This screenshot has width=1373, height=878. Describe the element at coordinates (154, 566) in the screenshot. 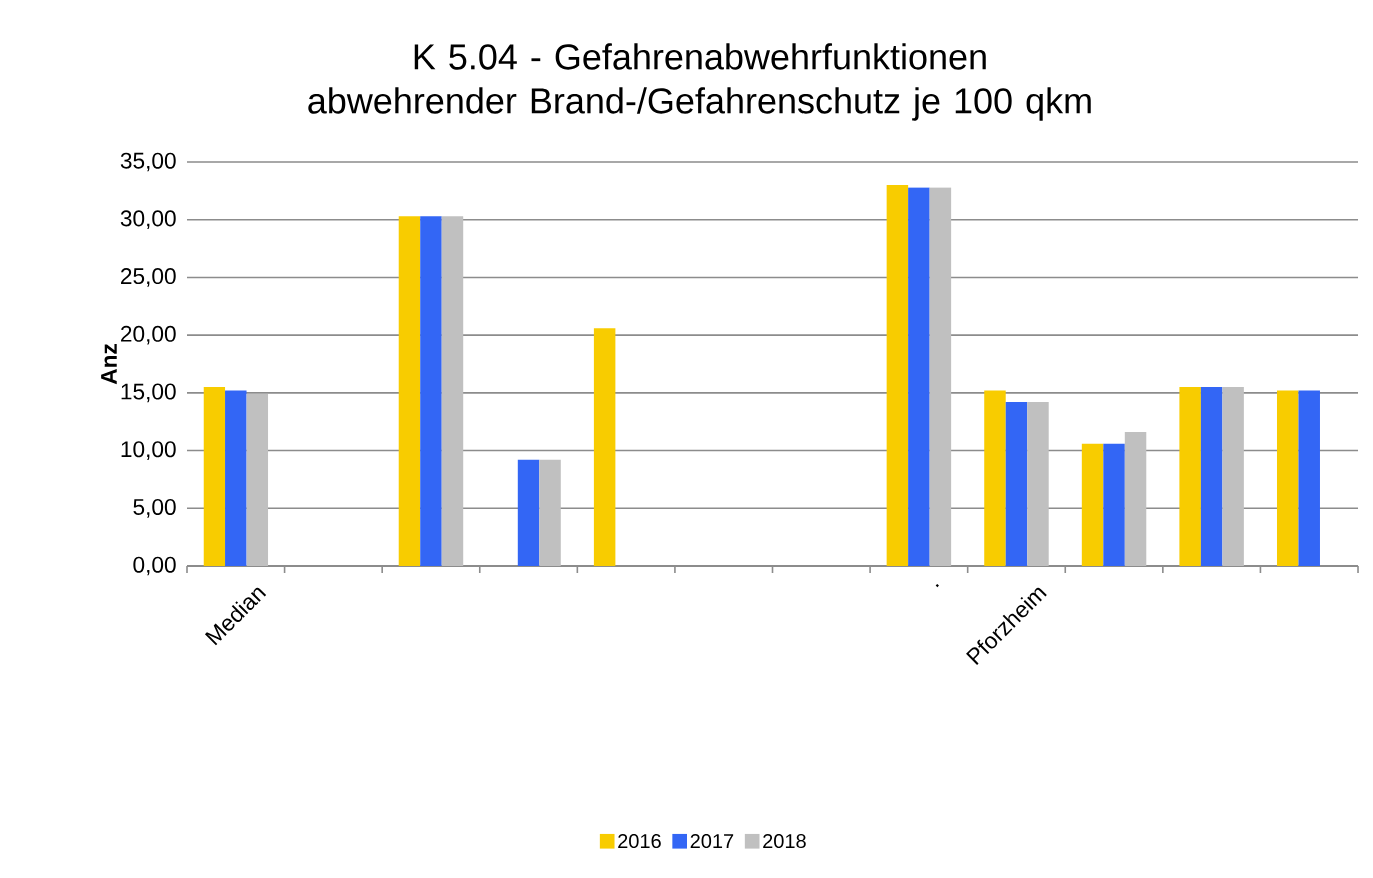

I see `y-tick-label: 0,00` at that location.